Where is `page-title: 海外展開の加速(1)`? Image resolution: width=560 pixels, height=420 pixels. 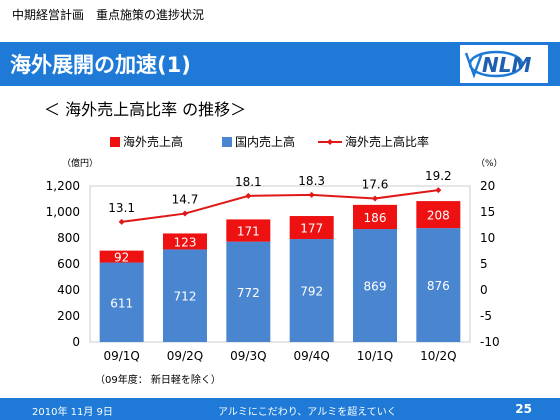 page-title: 海外展開の加速(1) is located at coordinates (100, 65).